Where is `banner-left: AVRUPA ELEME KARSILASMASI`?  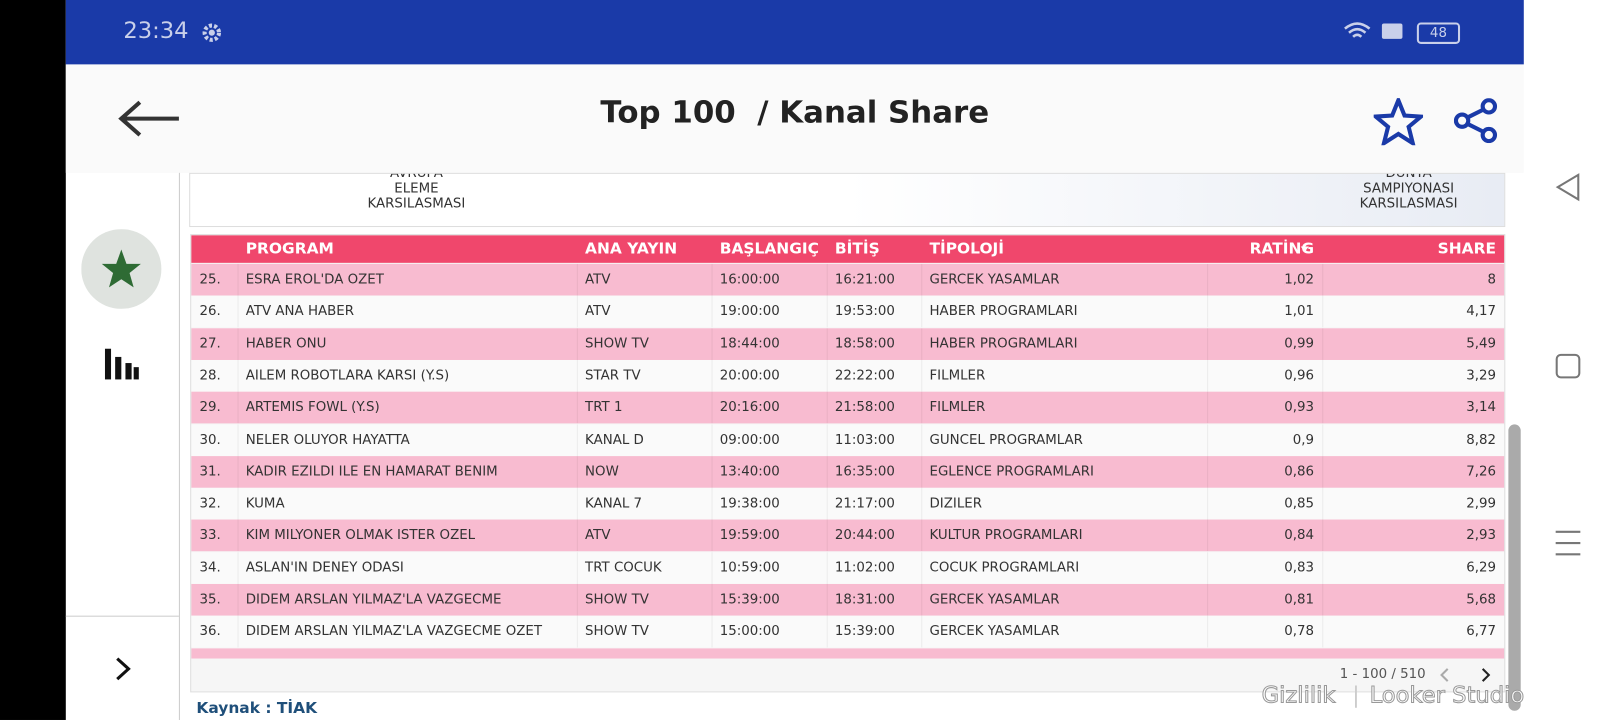
banner-left: AVRUPA ELEME KARSILASMASI is located at coordinates (416, 192).